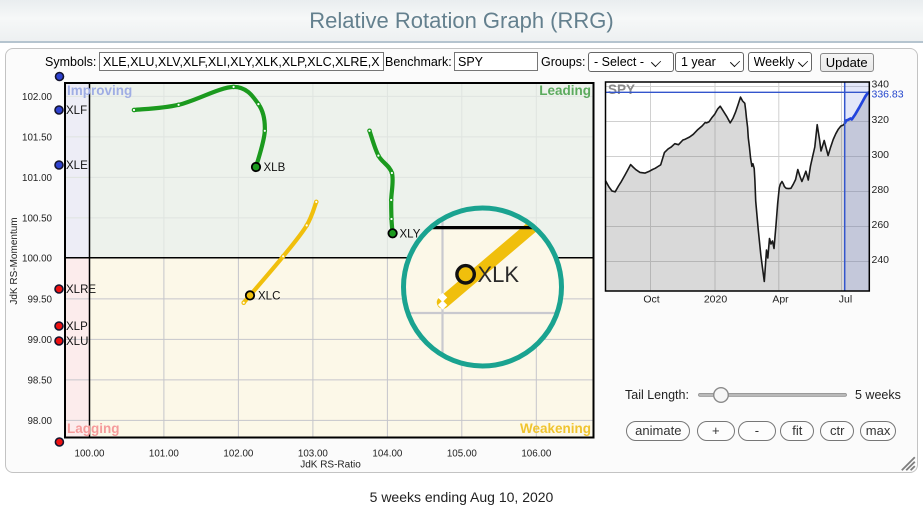  I want to click on svg-text: 99.50, so click(39, 299).